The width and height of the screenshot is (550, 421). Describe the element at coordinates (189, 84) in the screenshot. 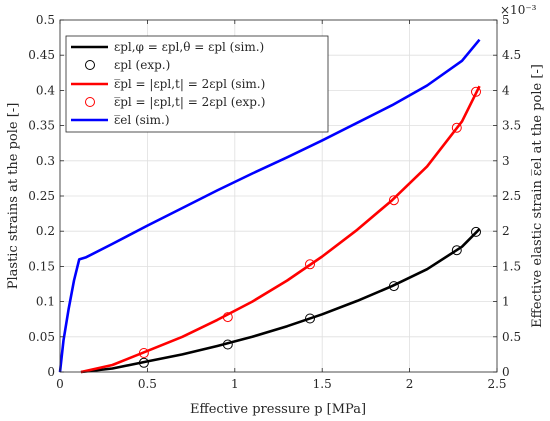

I see `legend-label-sim-eq-pl: ε̅pl = |εpl,t| = 2εpl (sim.)` at that location.